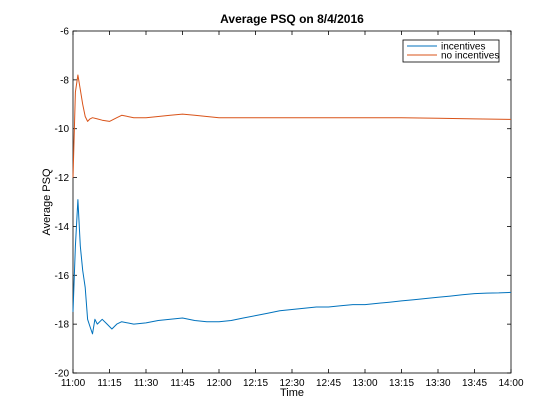 The height and width of the screenshot is (420, 560). What do you see at coordinates (364, 383) in the screenshot?
I see `x-tick-label: 13:00` at bounding box center [364, 383].